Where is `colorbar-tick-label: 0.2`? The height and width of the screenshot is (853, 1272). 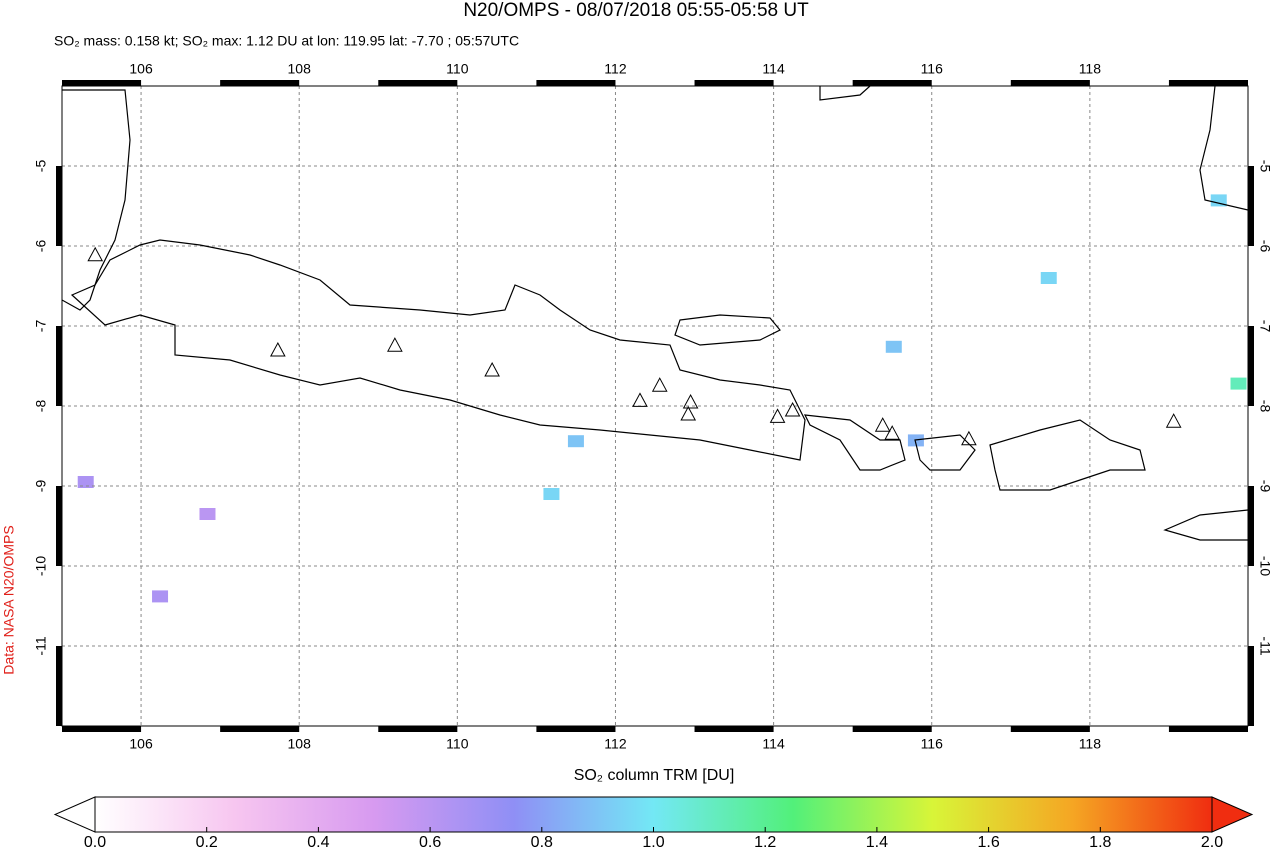 colorbar-tick-label: 0.2 is located at coordinates (207, 842).